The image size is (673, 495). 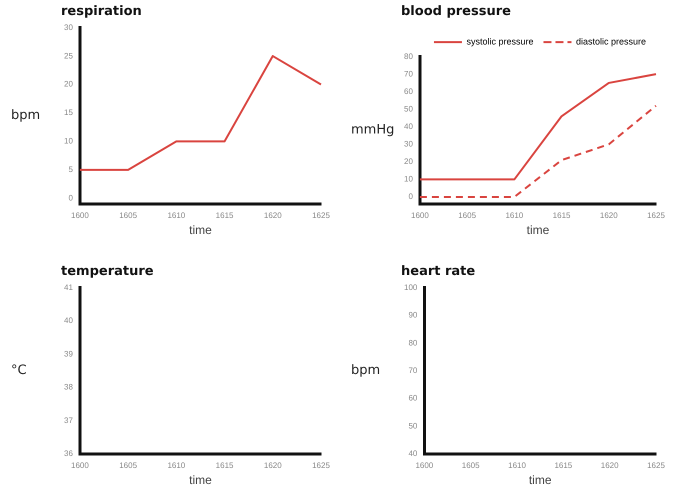 What do you see at coordinates (372, 130) in the screenshot?
I see `y-axis-title: mmHg` at bounding box center [372, 130].